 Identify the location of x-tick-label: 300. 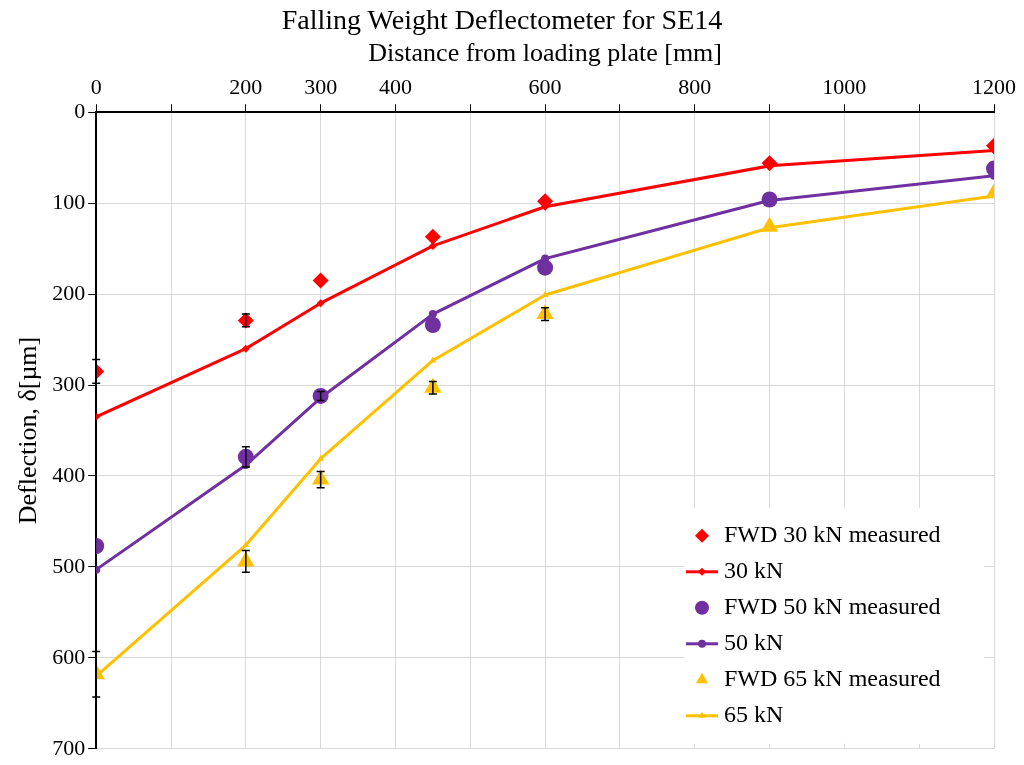
(321, 86).